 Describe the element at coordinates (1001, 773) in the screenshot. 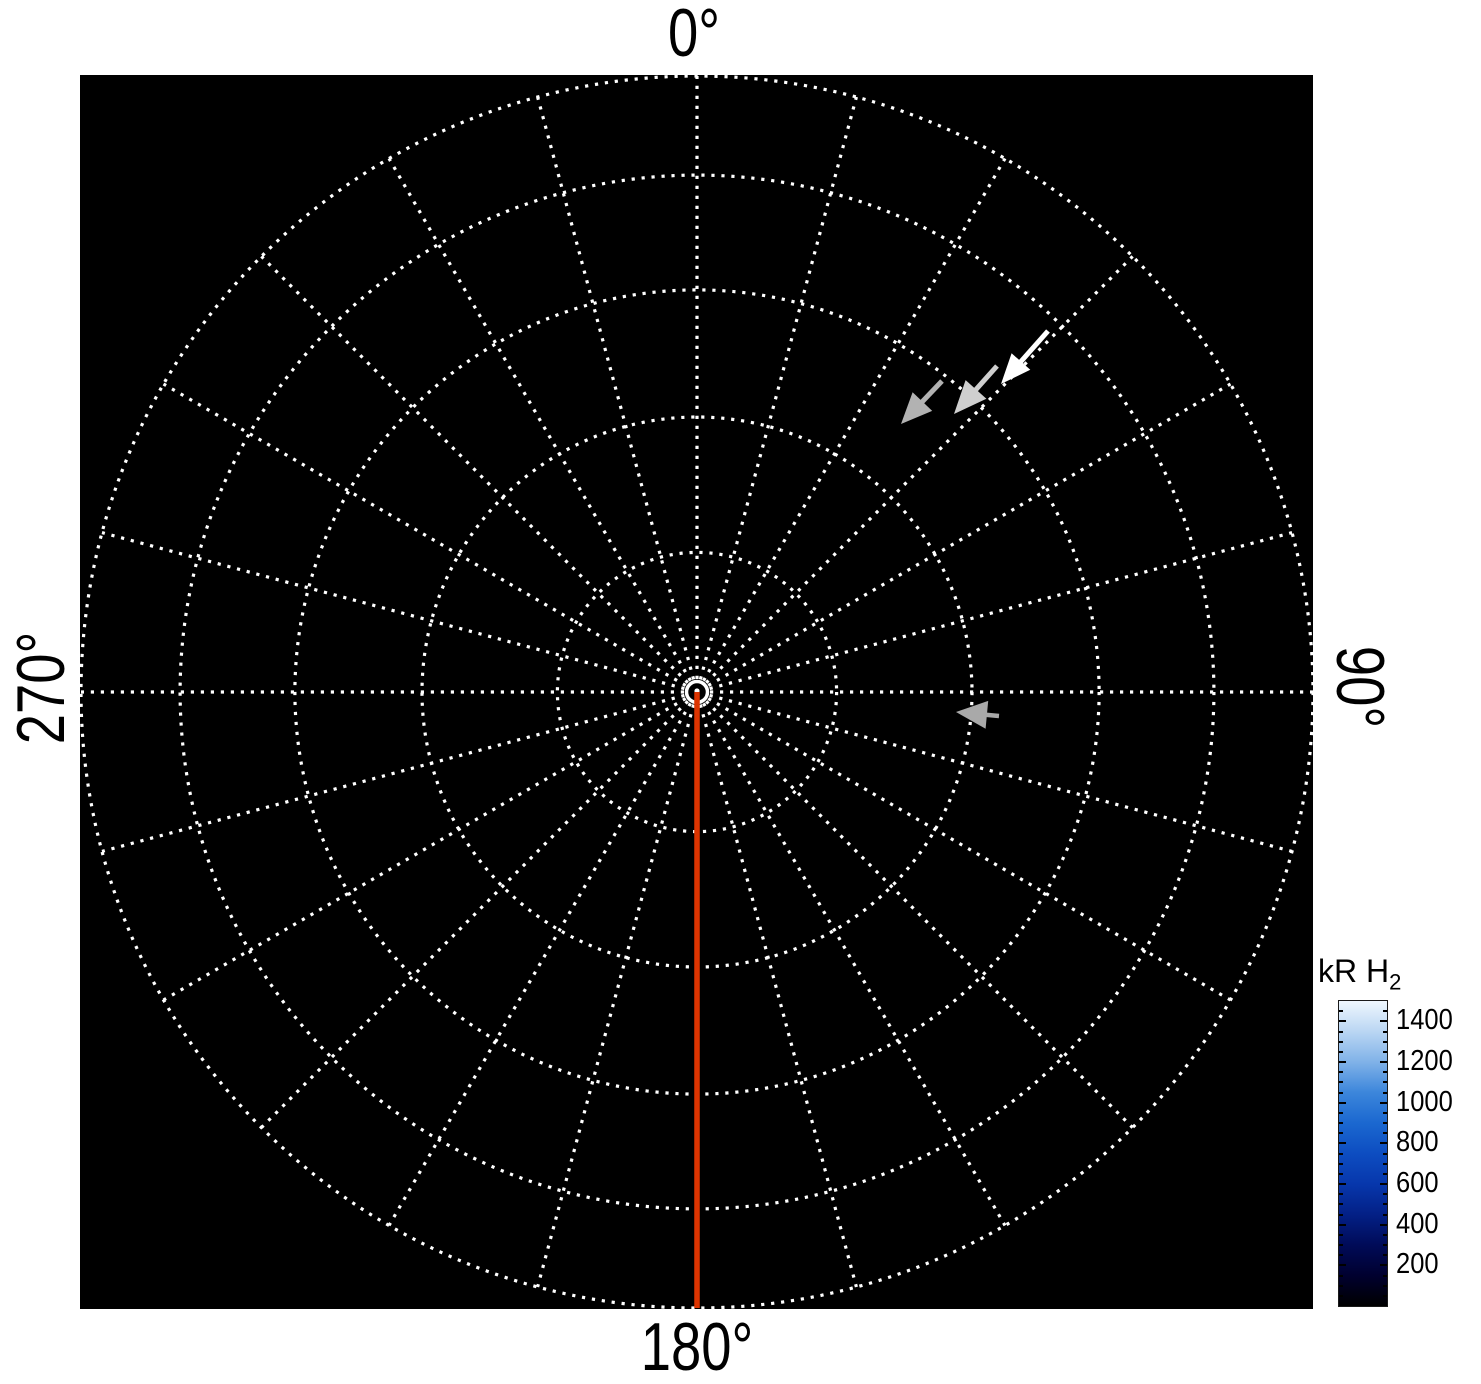

I see `grid-meridian-105deg` at that location.